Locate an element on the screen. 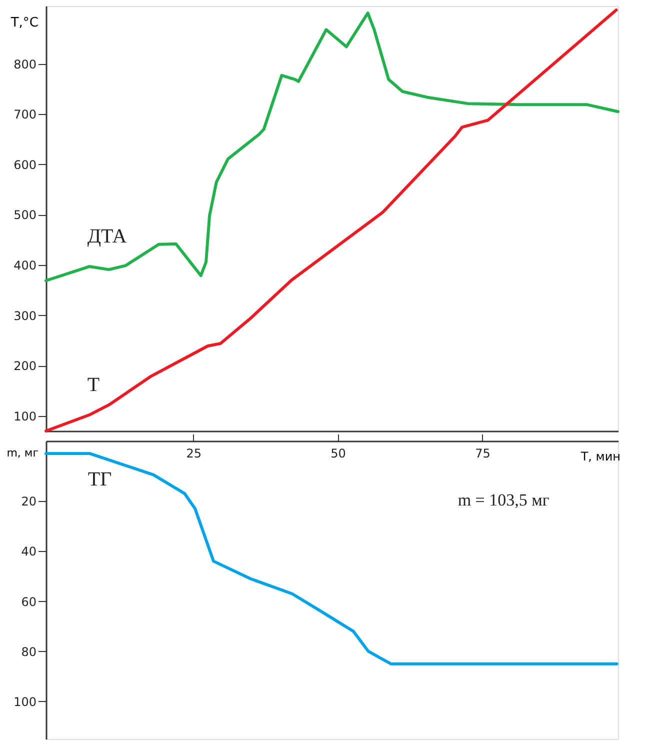 This screenshot has height=743, width=655. y-tick-label: 300 is located at coordinates (25, 315).